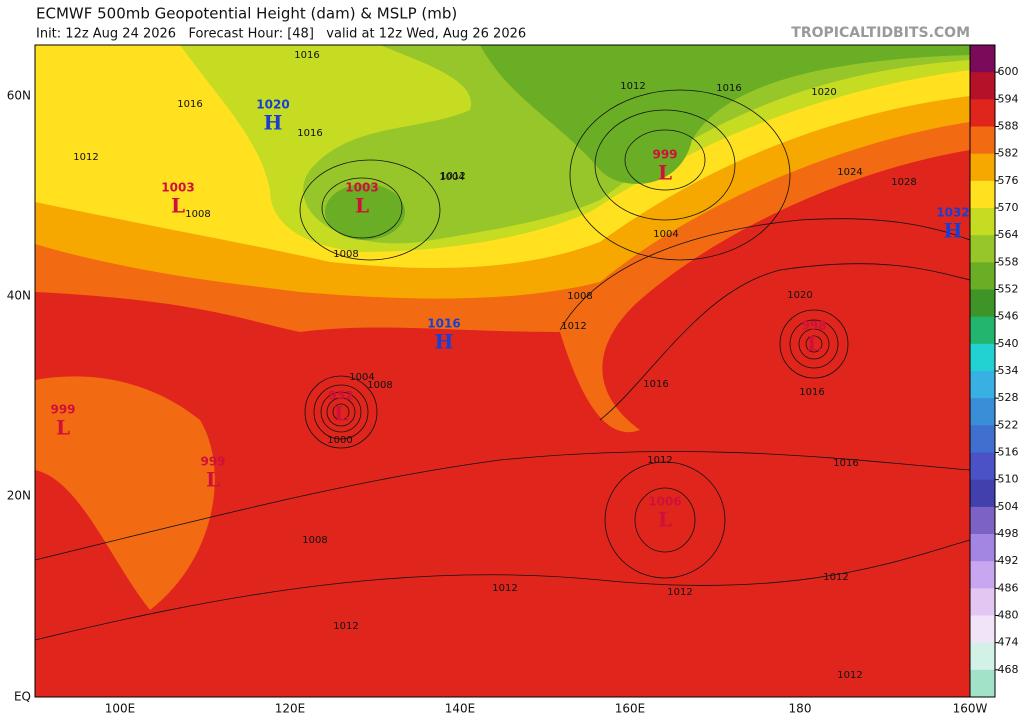 The width and height of the screenshot is (1024, 721). I want to click on center-value: 1003, so click(361, 188).